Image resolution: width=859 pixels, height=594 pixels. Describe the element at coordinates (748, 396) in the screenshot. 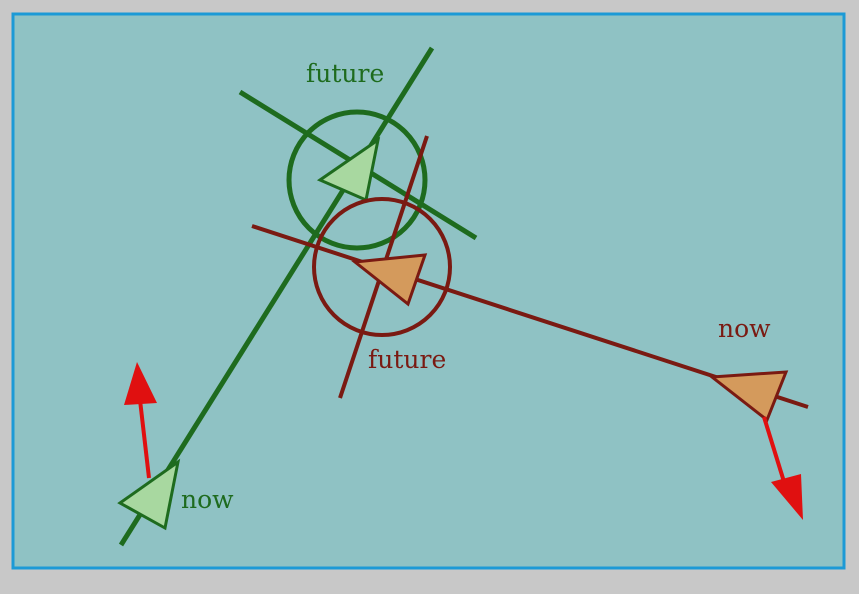

I see `brown-now-triangle` at that location.